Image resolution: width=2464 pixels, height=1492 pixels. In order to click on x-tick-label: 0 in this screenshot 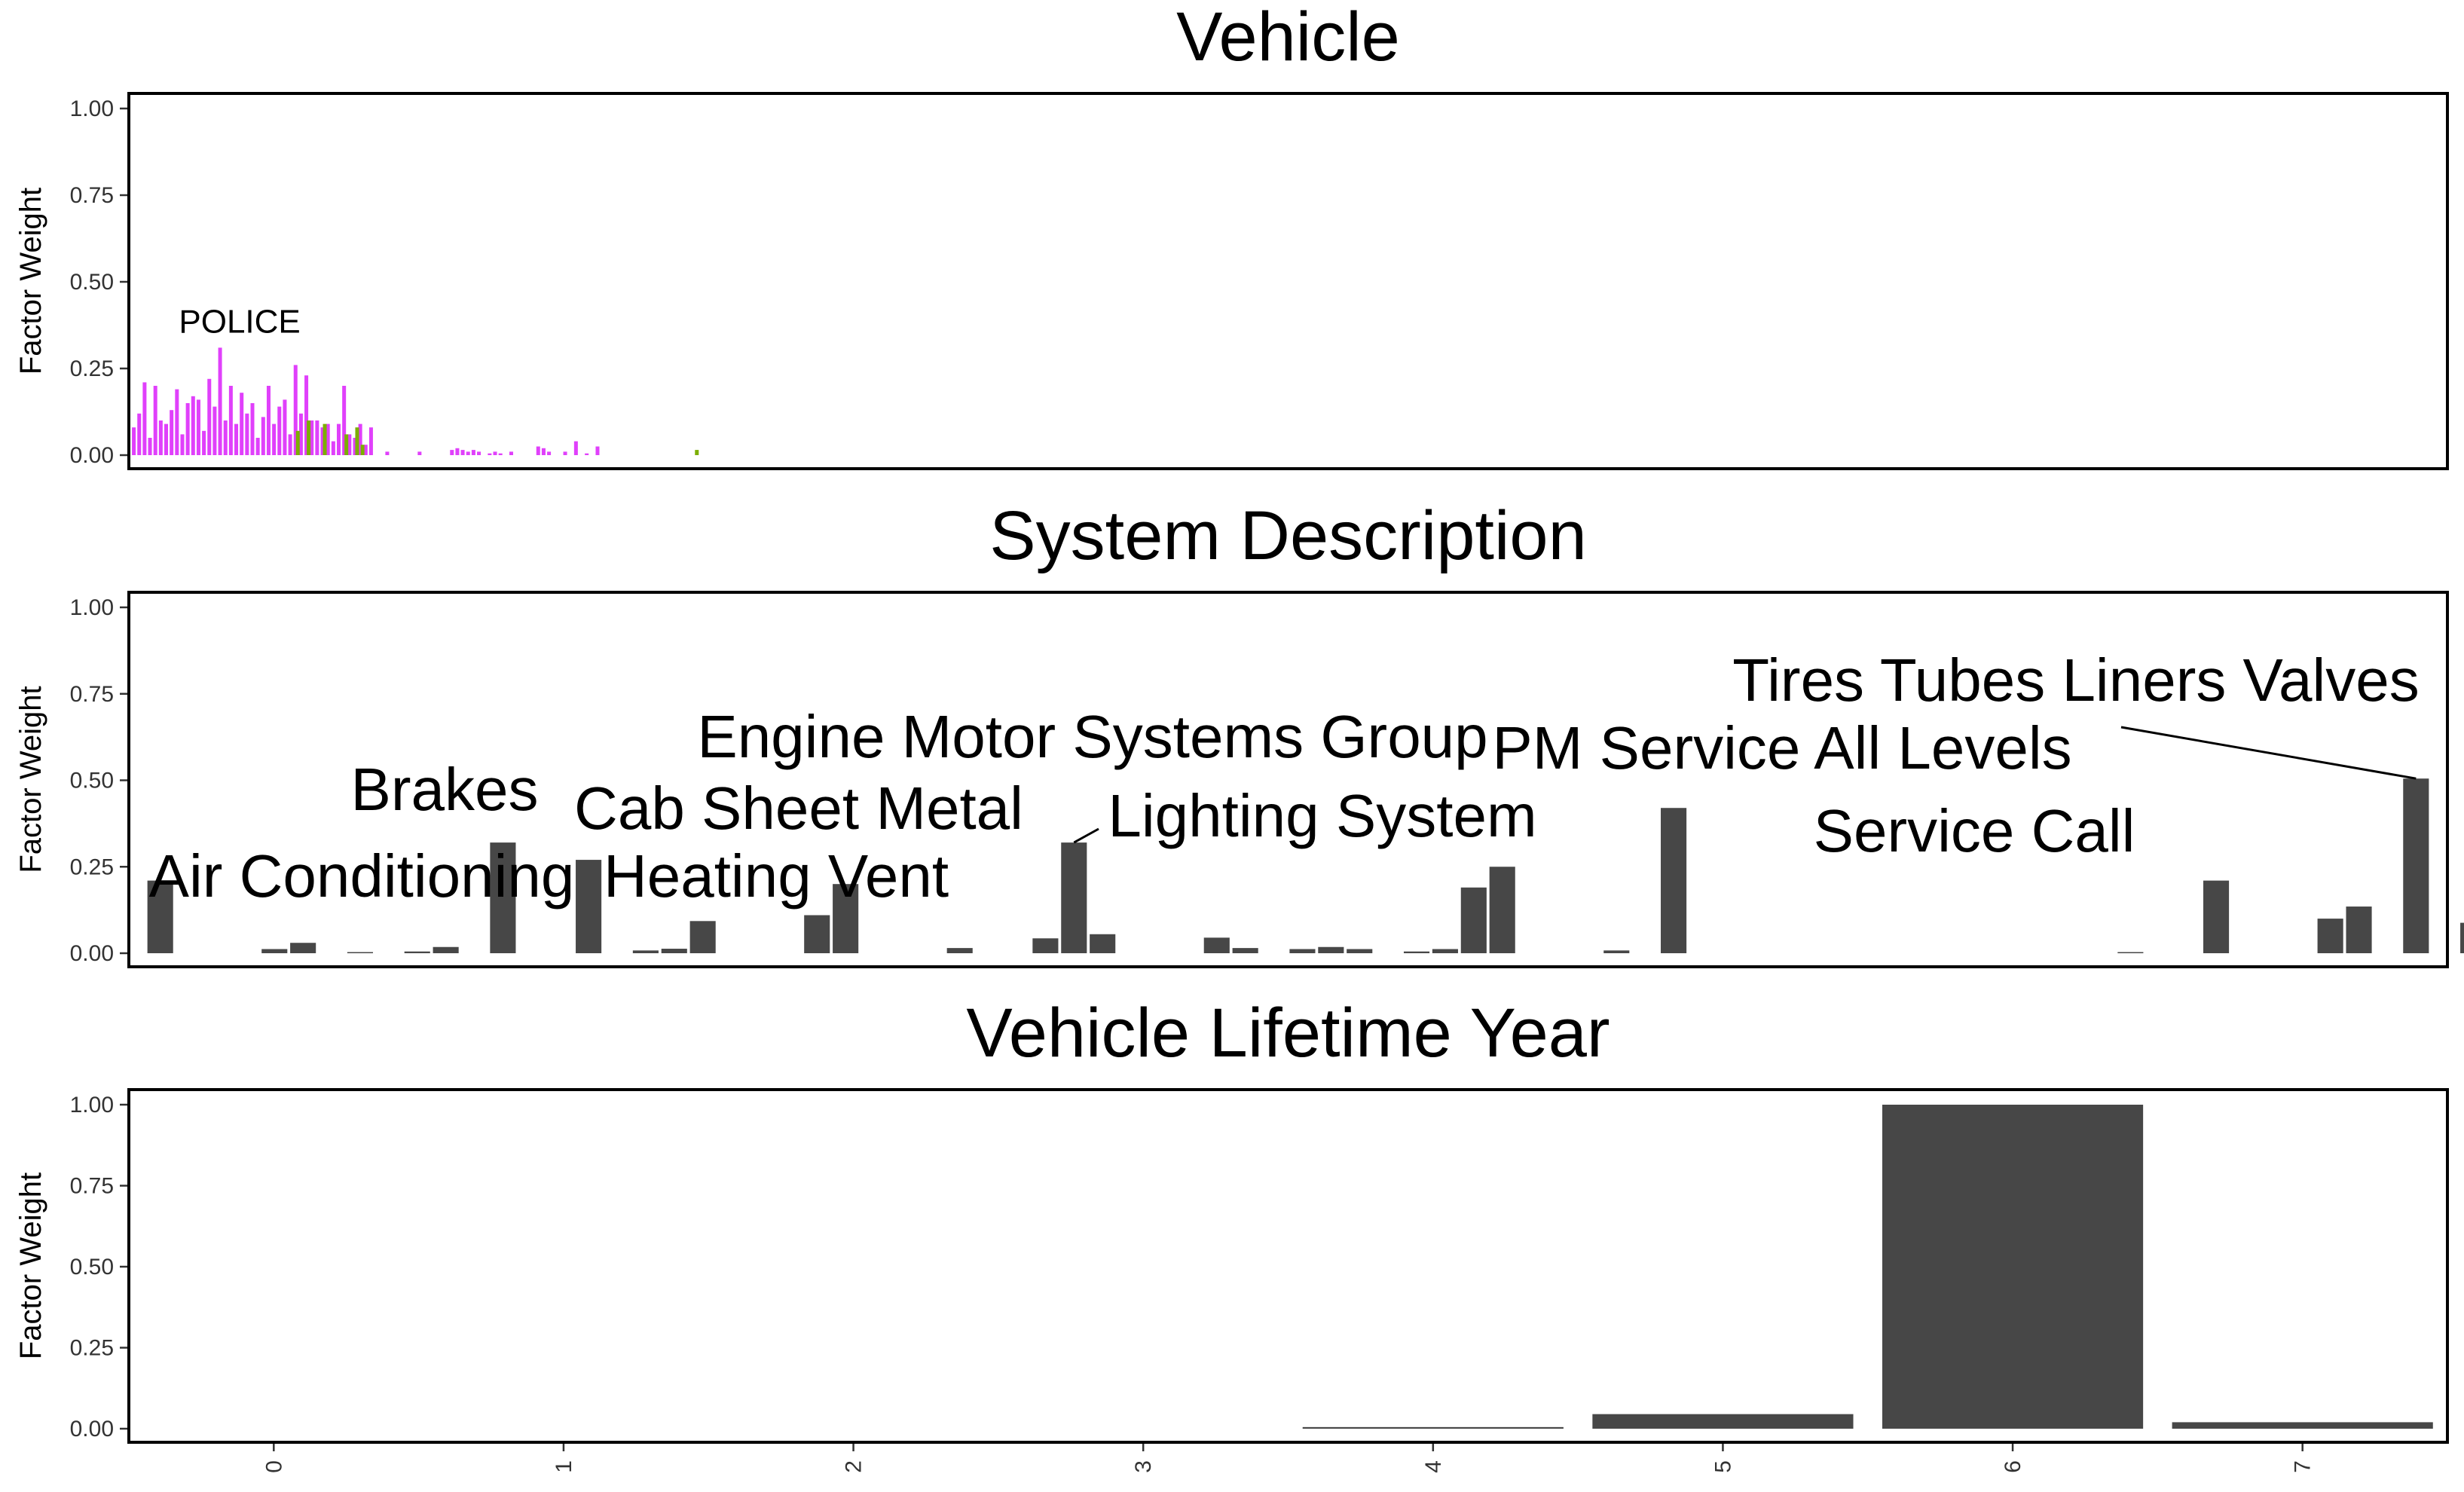, I will do `click(273, 1466)`.